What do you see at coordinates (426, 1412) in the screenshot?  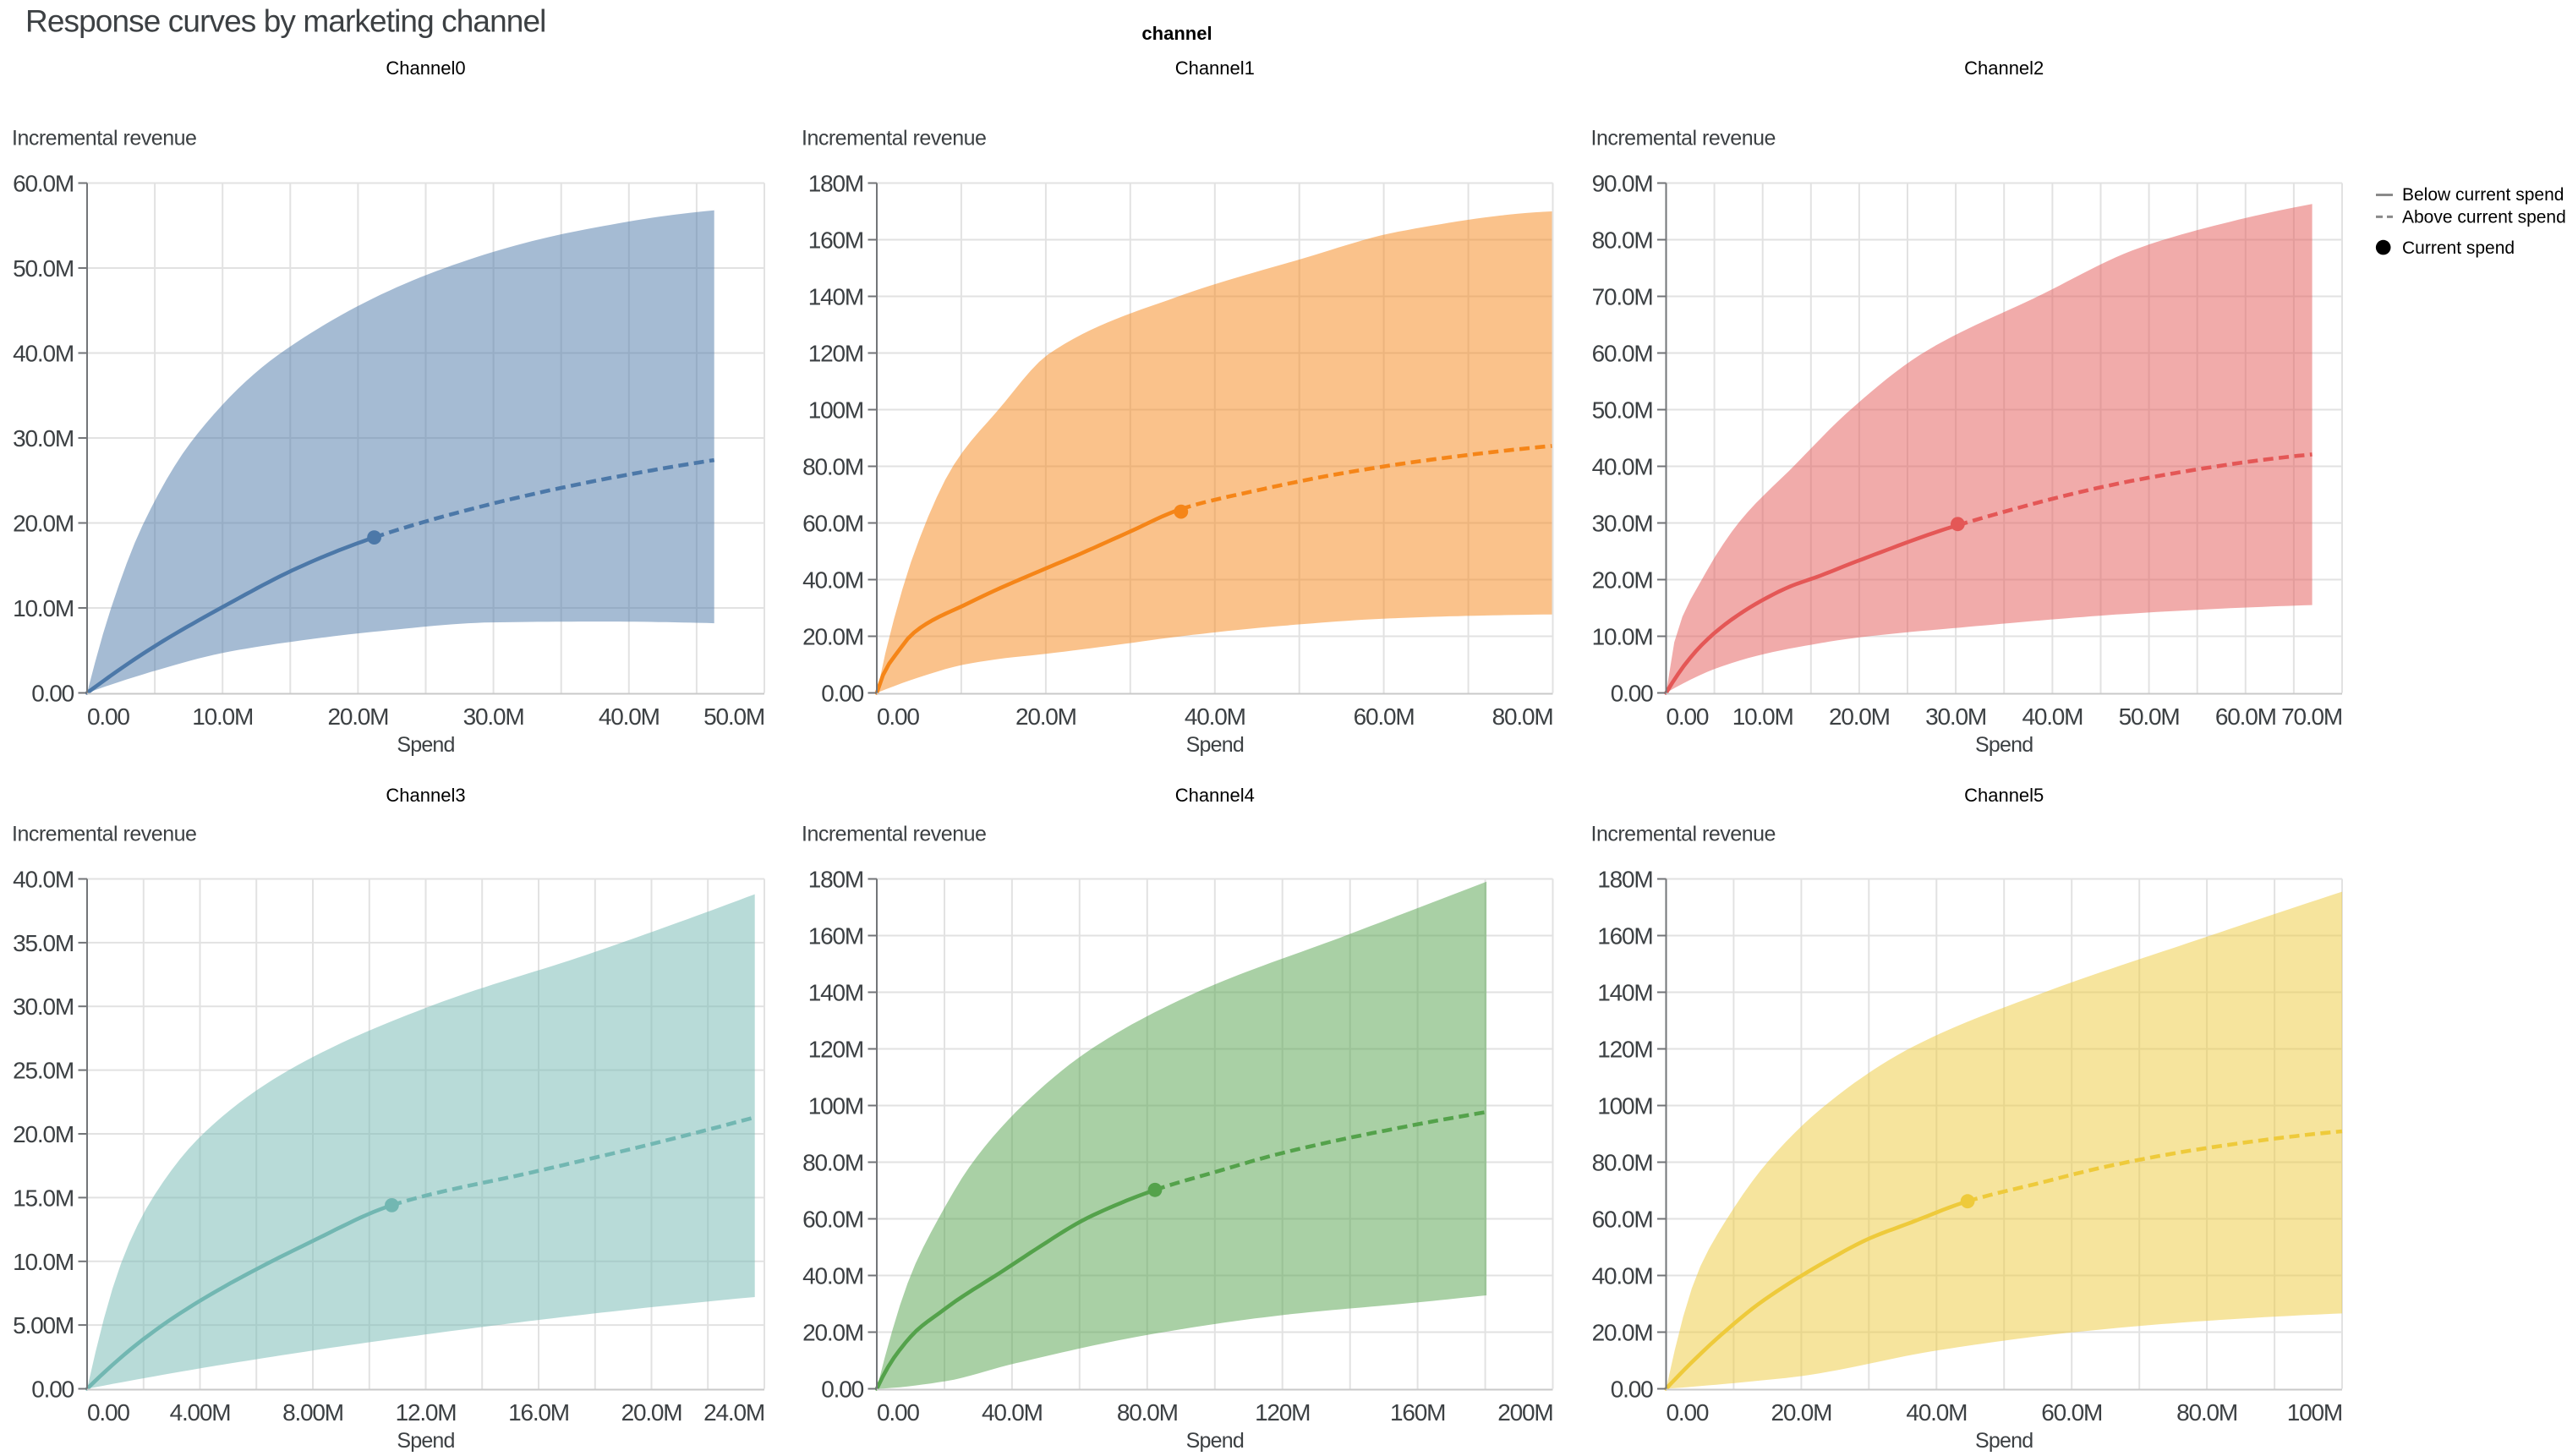 I see `svg-text: 12.0M` at bounding box center [426, 1412].